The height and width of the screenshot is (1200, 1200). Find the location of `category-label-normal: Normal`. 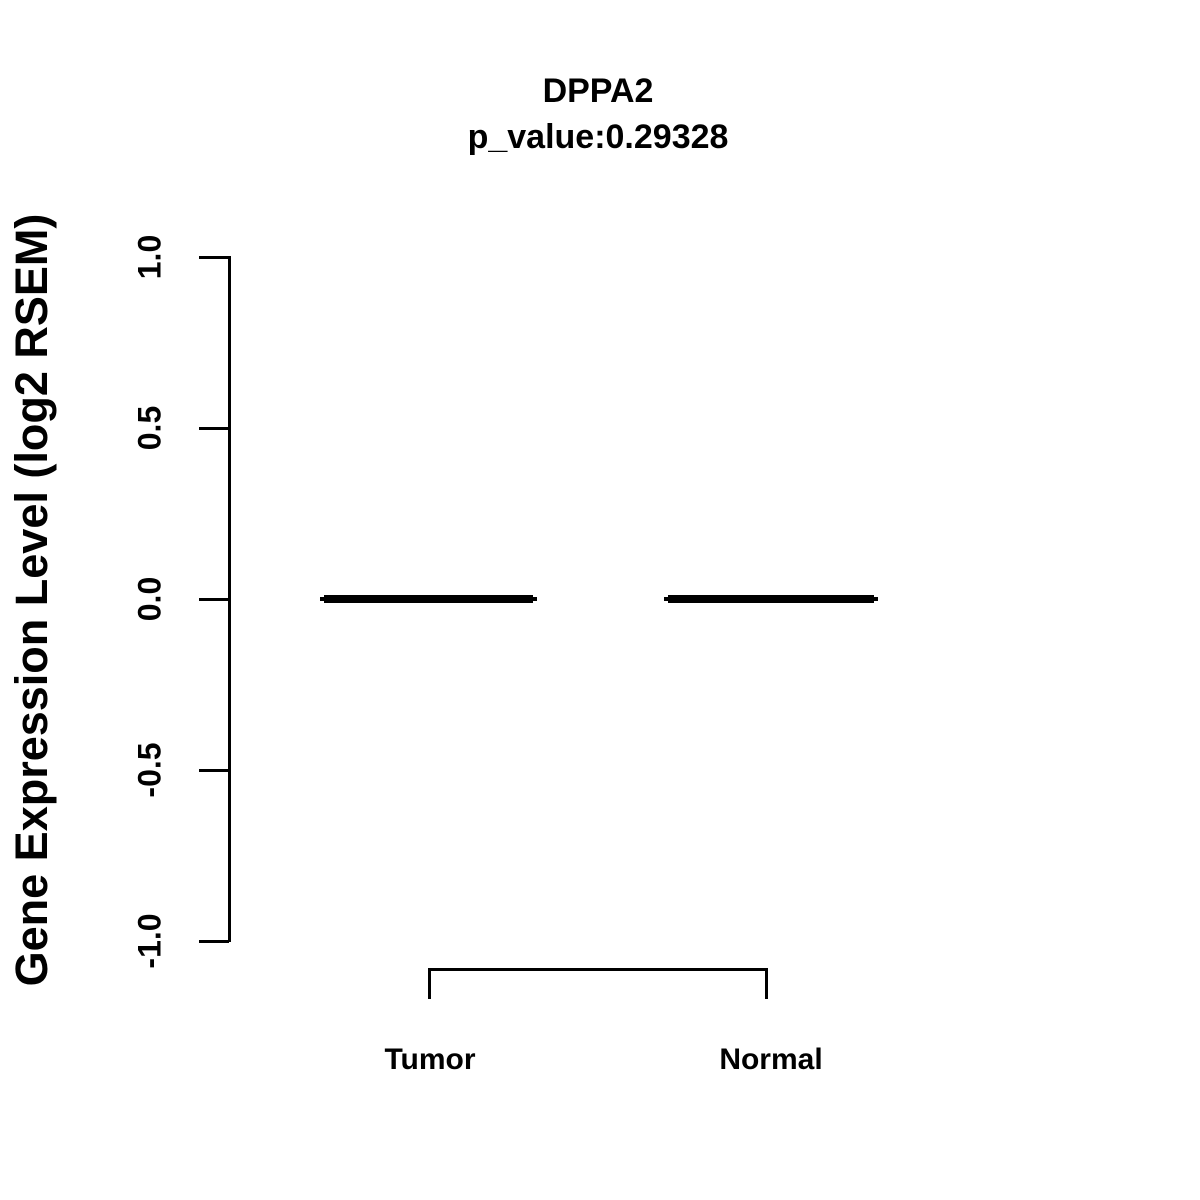

category-label-normal: Normal is located at coordinates (771, 1059).